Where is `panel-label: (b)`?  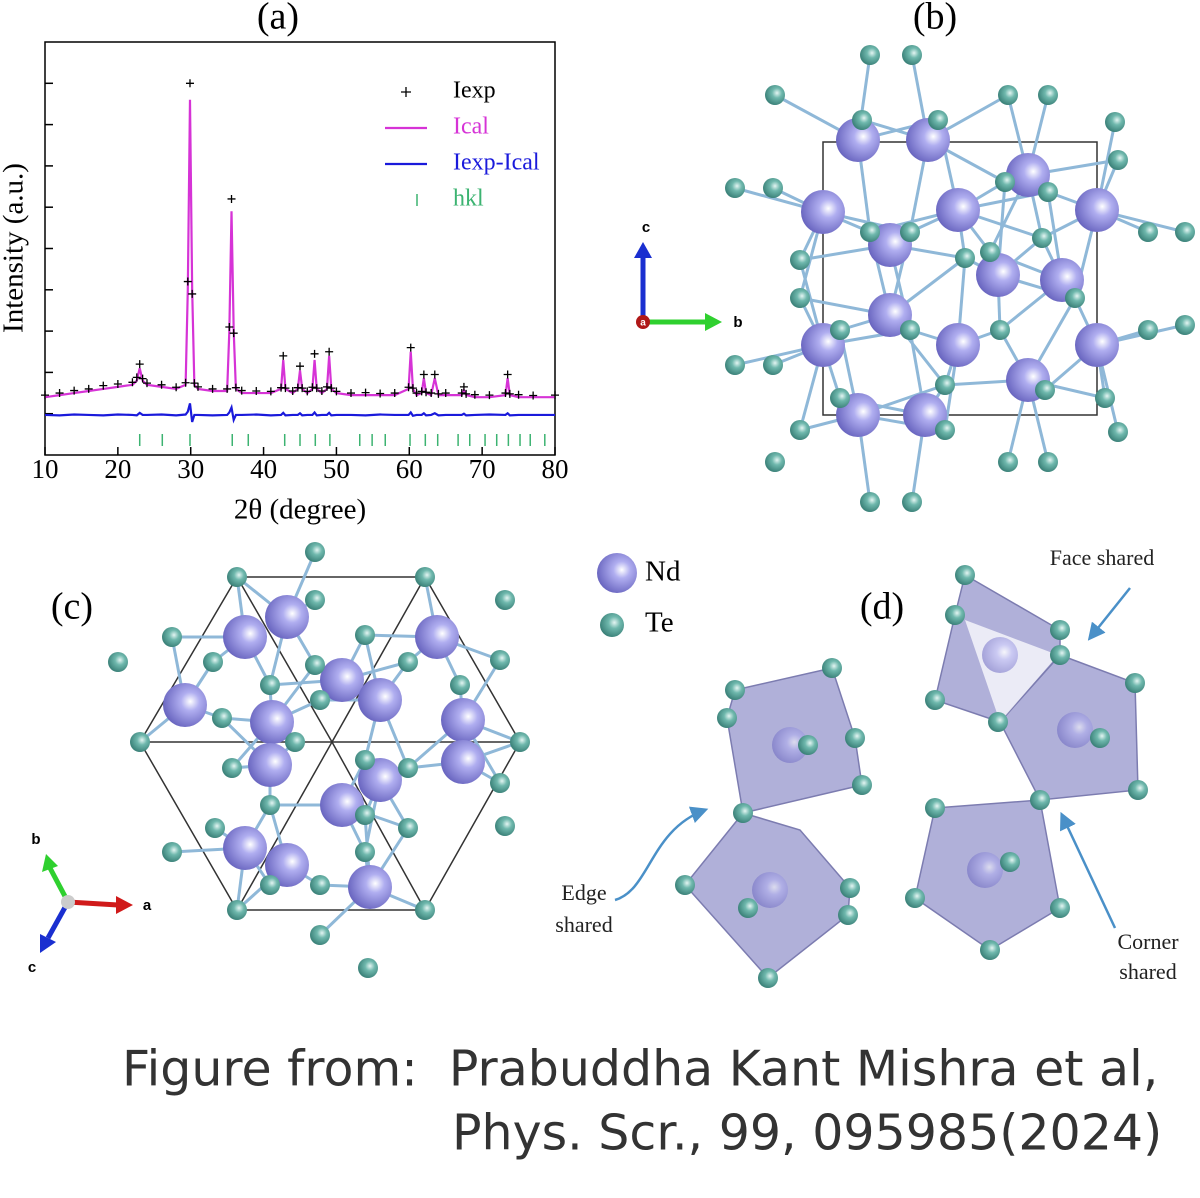
panel-label: (b) is located at coordinates (935, 19).